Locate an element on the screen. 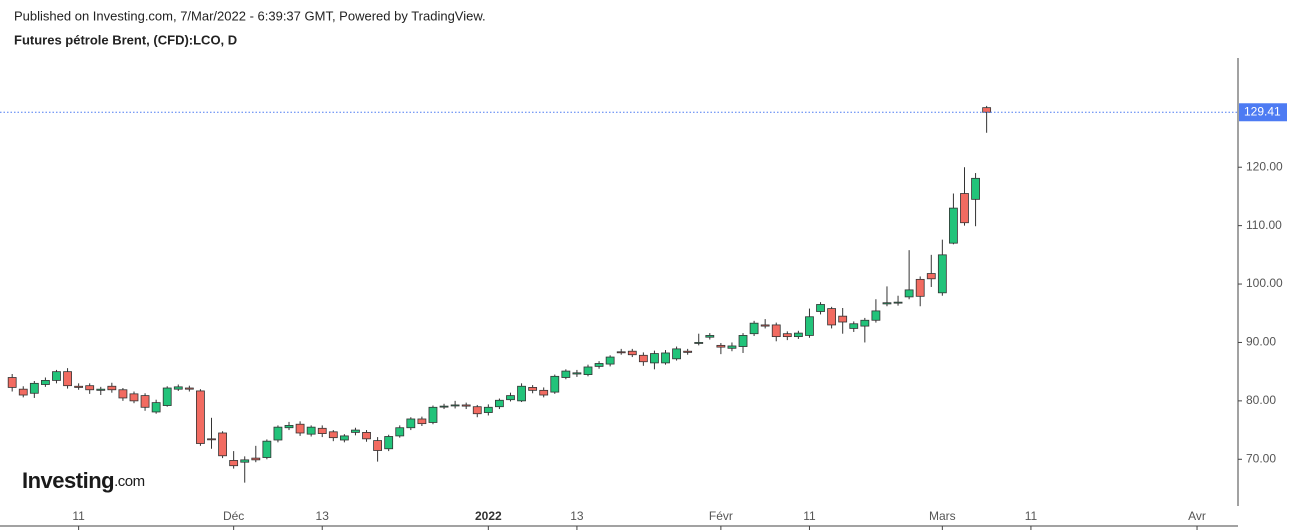 The height and width of the screenshot is (532, 1294). last-price-box is located at coordinates (1263, 112).